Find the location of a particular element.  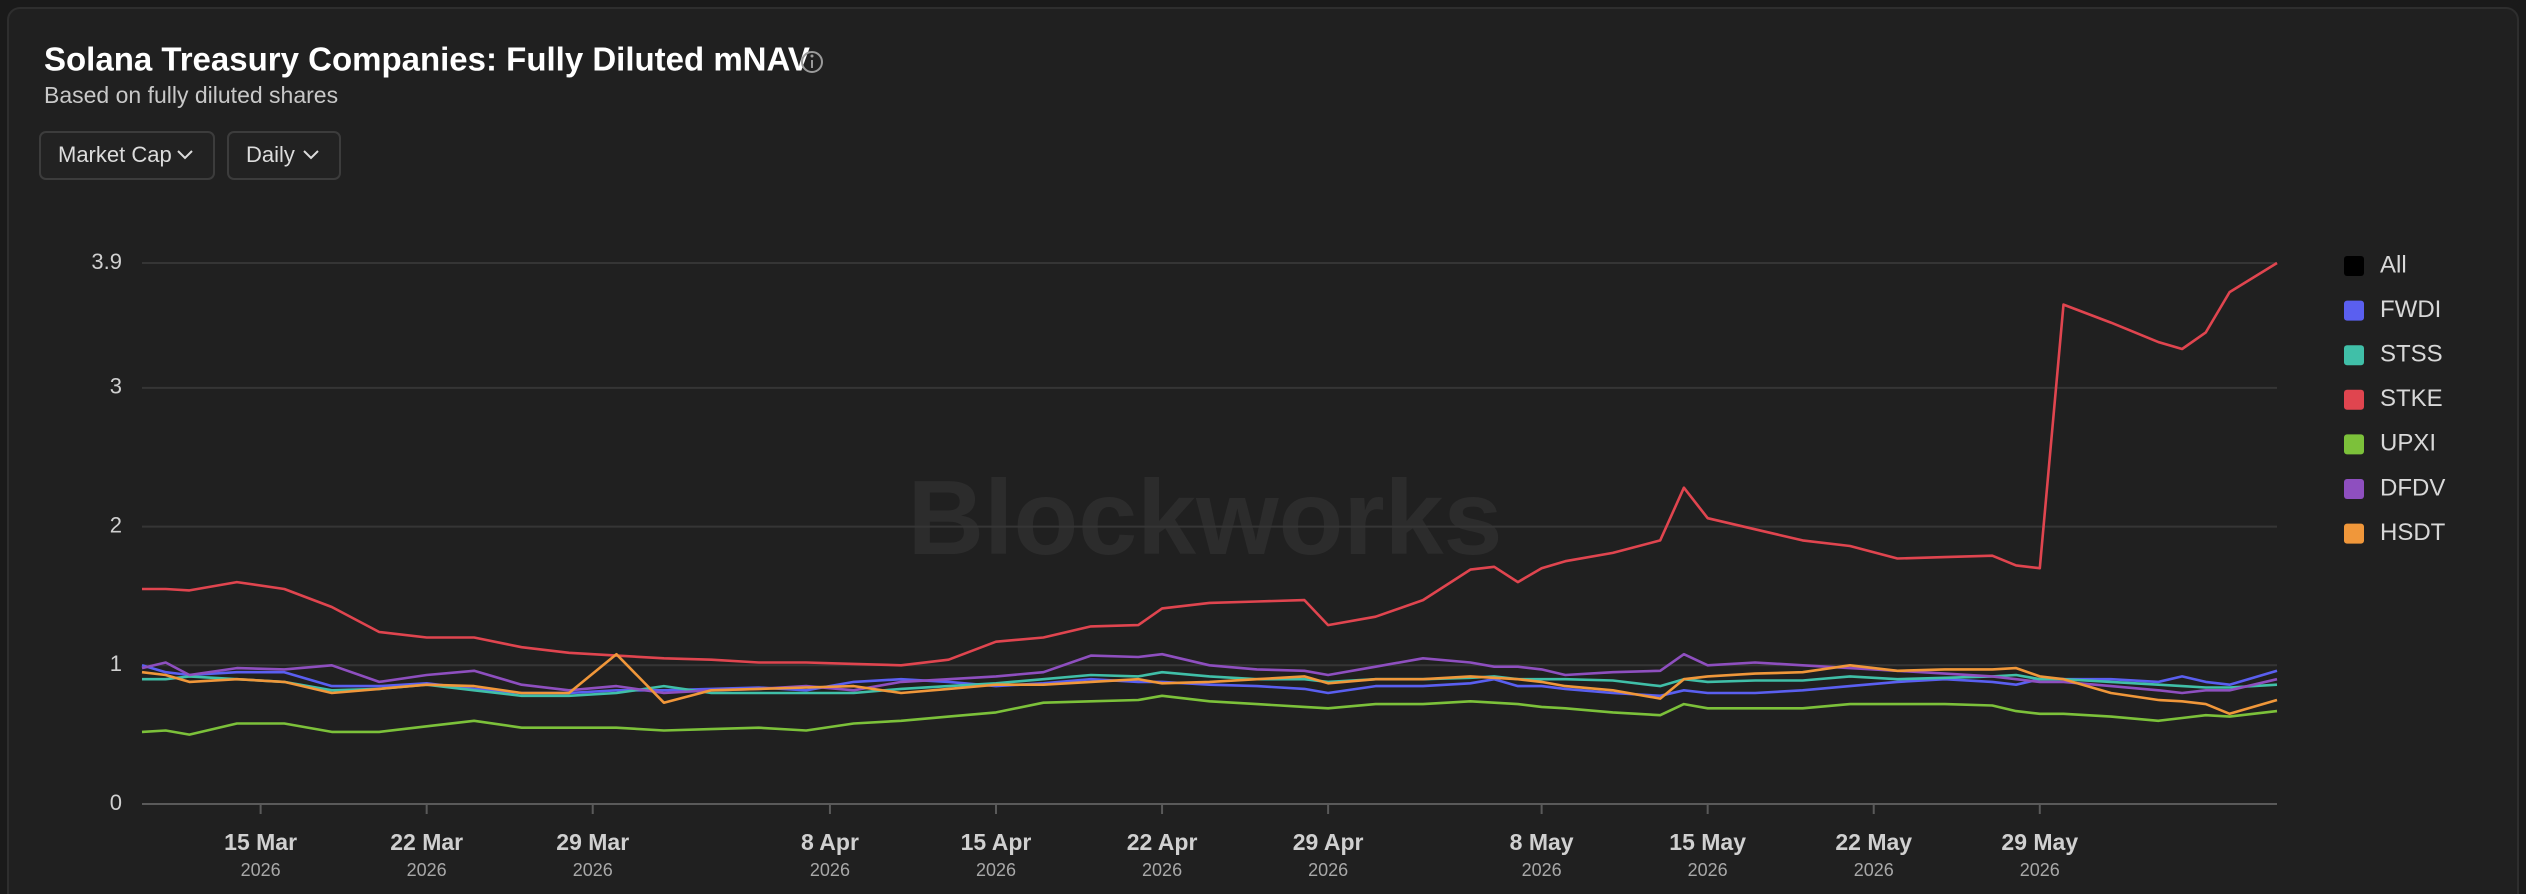

x-tick-label: 8 May is located at coordinates (1542, 842).